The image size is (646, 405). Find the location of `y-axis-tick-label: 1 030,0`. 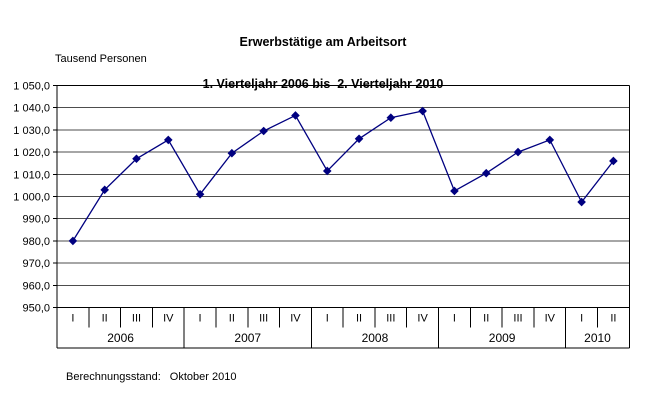

y-axis-tick-label: 1 030,0 is located at coordinates (31, 131).